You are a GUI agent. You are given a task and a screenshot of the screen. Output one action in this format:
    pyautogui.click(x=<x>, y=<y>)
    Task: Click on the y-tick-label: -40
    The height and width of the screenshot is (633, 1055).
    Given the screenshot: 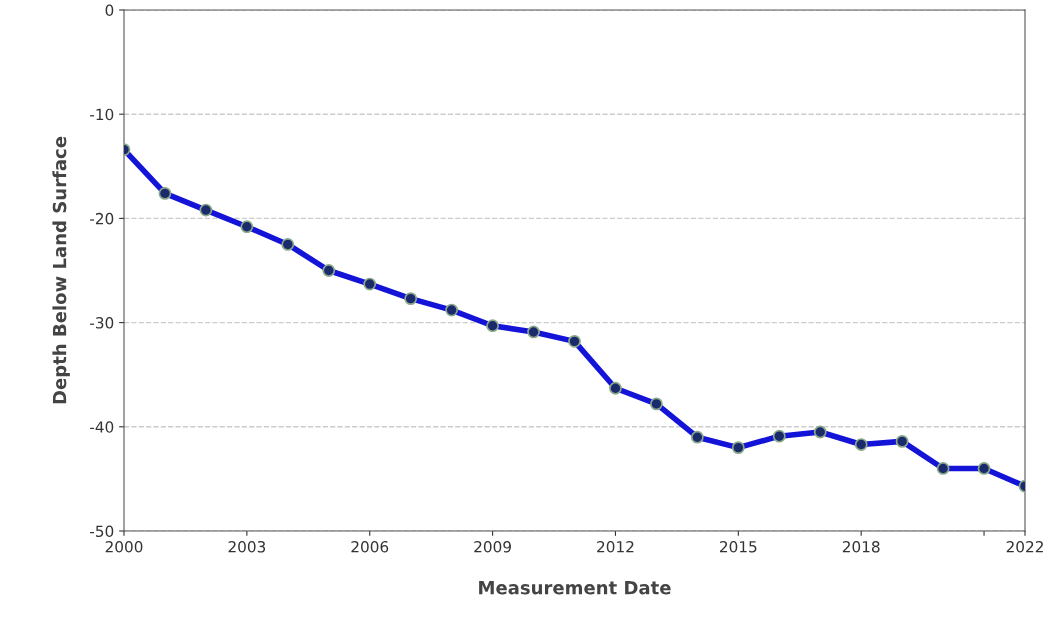 What is the action you would take?
    pyautogui.click(x=102, y=427)
    